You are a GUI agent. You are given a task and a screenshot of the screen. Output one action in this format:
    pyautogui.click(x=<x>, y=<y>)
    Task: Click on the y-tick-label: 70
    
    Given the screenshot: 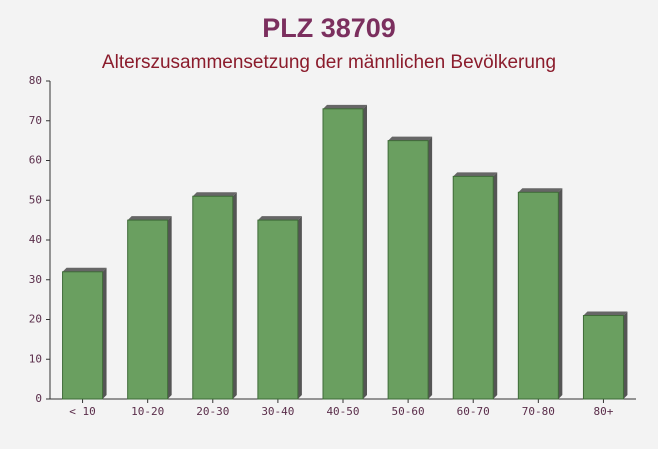 What is the action you would take?
    pyautogui.click(x=35, y=120)
    